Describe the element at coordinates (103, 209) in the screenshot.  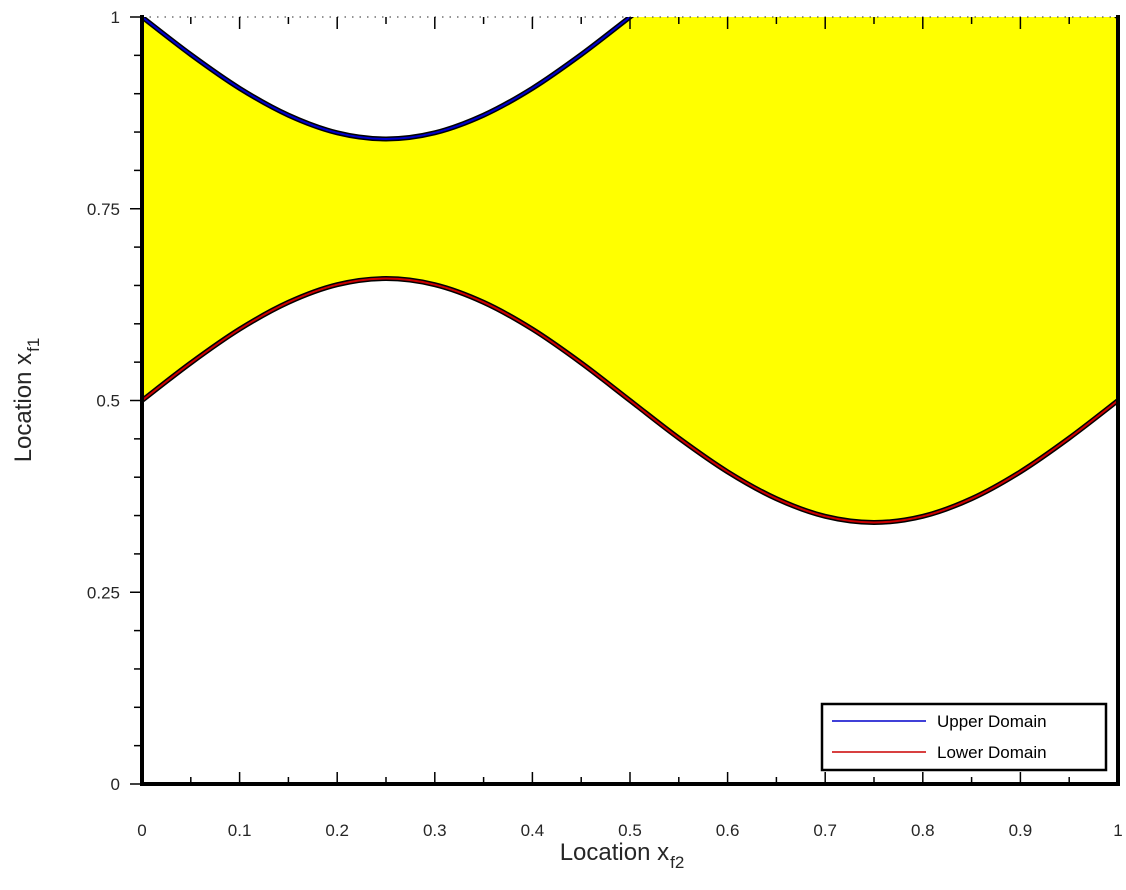
I see `y-tick-label: 0.75` at that location.